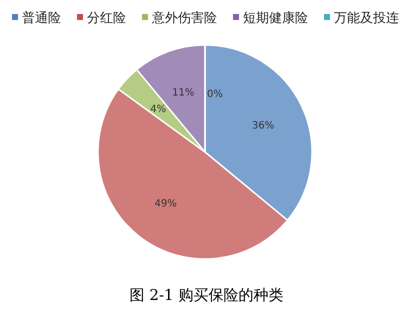 The width and height of the screenshot is (413, 314). Describe the element at coordinates (215, 94) in the screenshot. I see `text: 0%` at that location.